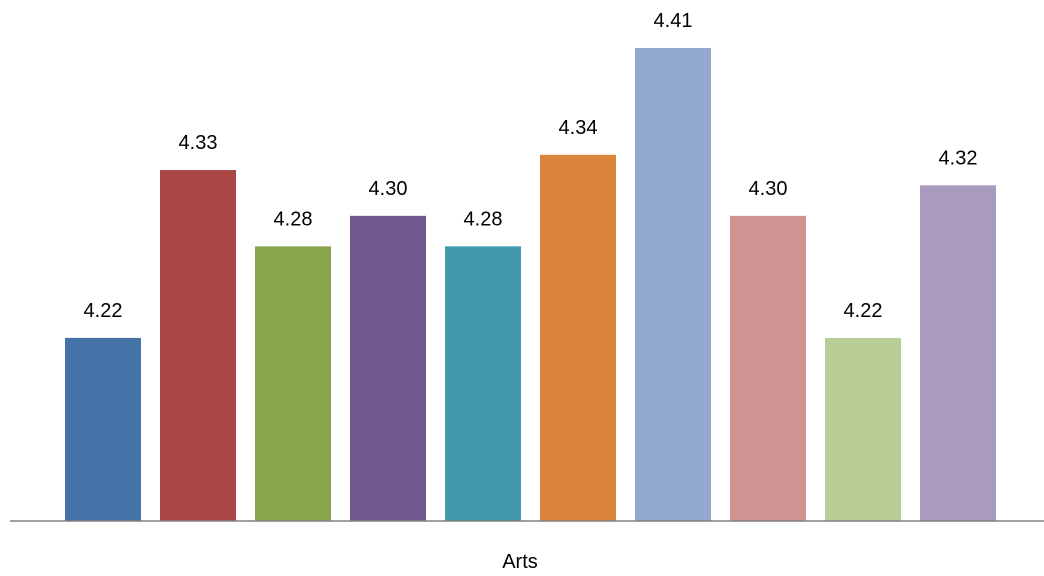 The width and height of the screenshot is (1044, 576). What do you see at coordinates (293, 219) in the screenshot?
I see `data-label-3: 4.28` at bounding box center [293, 219].